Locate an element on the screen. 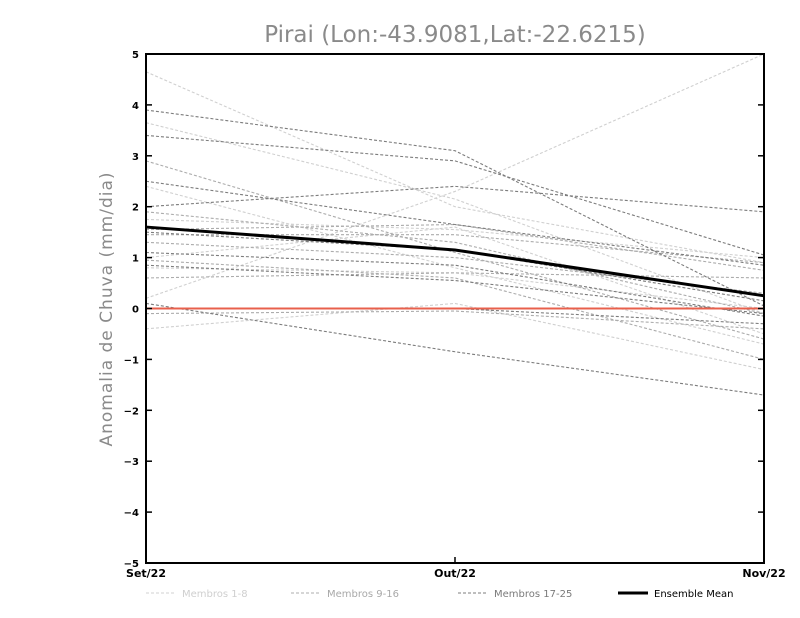 This screenshot has height=618, width=800. x-tick-label: Set/22 is located at coordinates (146, 573).